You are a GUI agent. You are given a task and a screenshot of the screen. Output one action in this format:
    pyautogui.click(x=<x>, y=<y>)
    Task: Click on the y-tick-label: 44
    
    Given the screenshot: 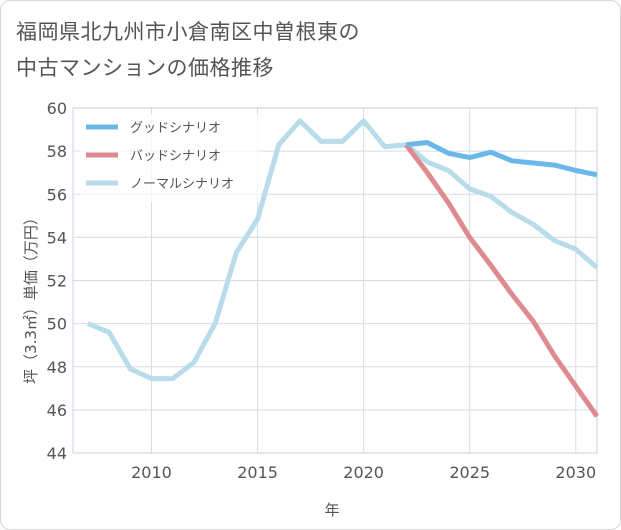 What is the action you would take?
    pyautogui.click(x=57, y=453)
    